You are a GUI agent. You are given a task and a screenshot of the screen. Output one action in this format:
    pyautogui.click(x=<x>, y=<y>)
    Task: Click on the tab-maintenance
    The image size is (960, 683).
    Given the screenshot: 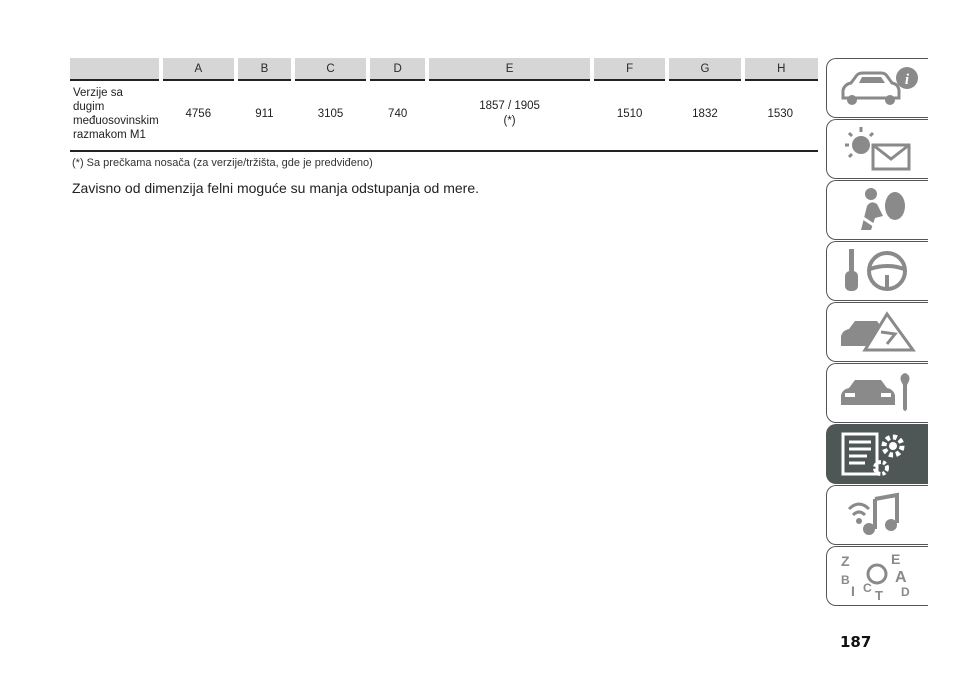 What is the action you would take?
    pyautogui.click(x=877, y=393)
    